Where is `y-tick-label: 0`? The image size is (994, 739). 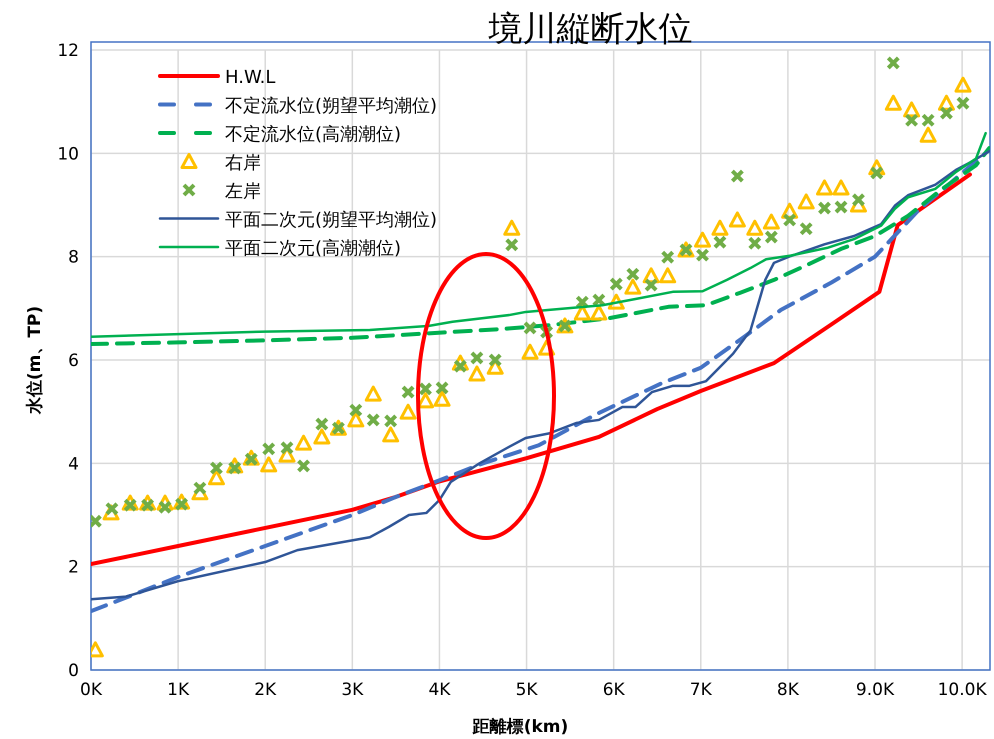 y-tick-label: 0 is located at coordinates (73, 671).